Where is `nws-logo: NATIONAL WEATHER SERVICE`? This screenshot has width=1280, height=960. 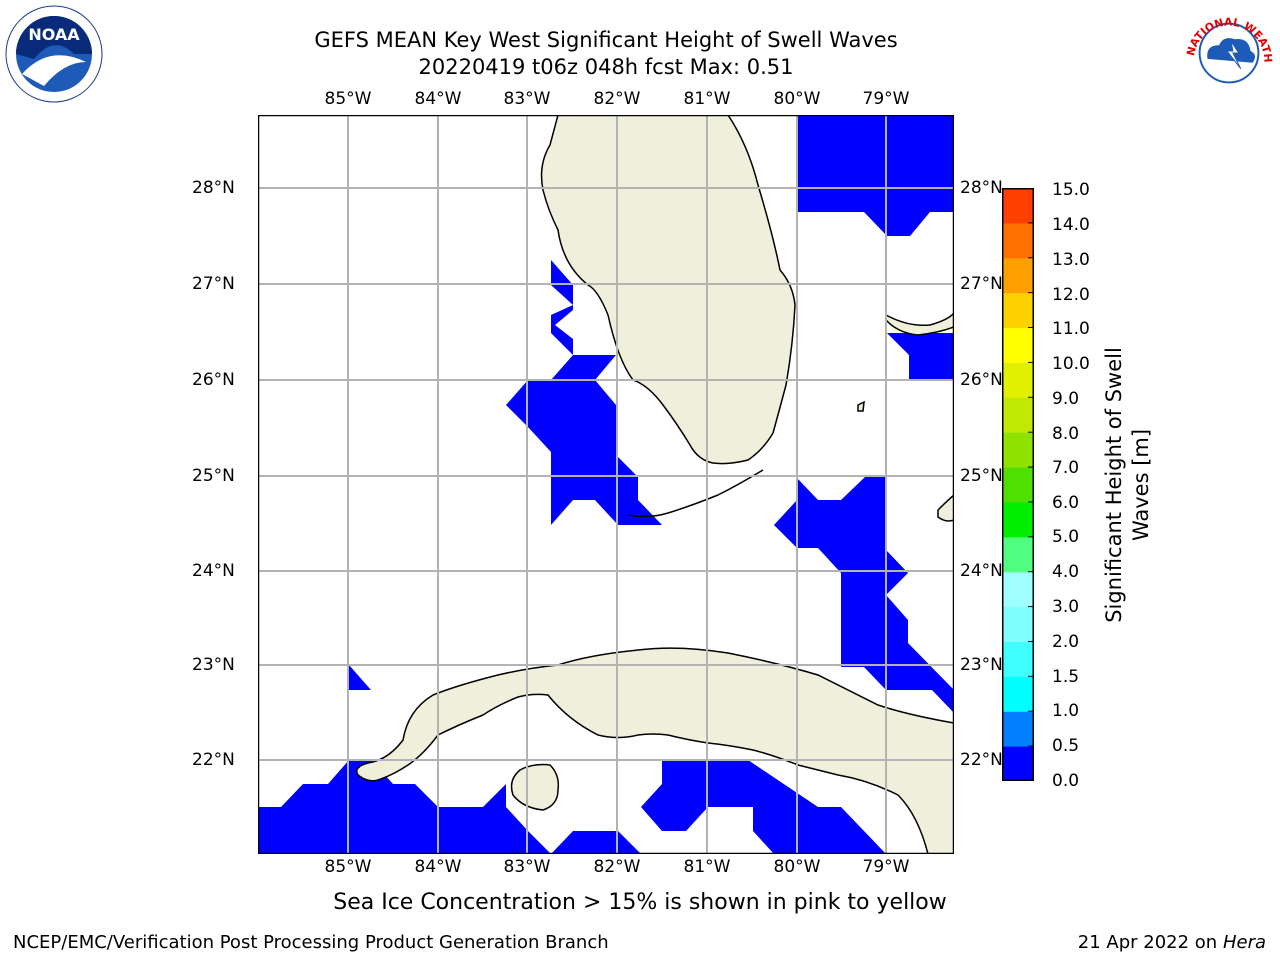
nws-logo: NATIONAL WEATHER SERVICE is located at coordinates (1228, 52).